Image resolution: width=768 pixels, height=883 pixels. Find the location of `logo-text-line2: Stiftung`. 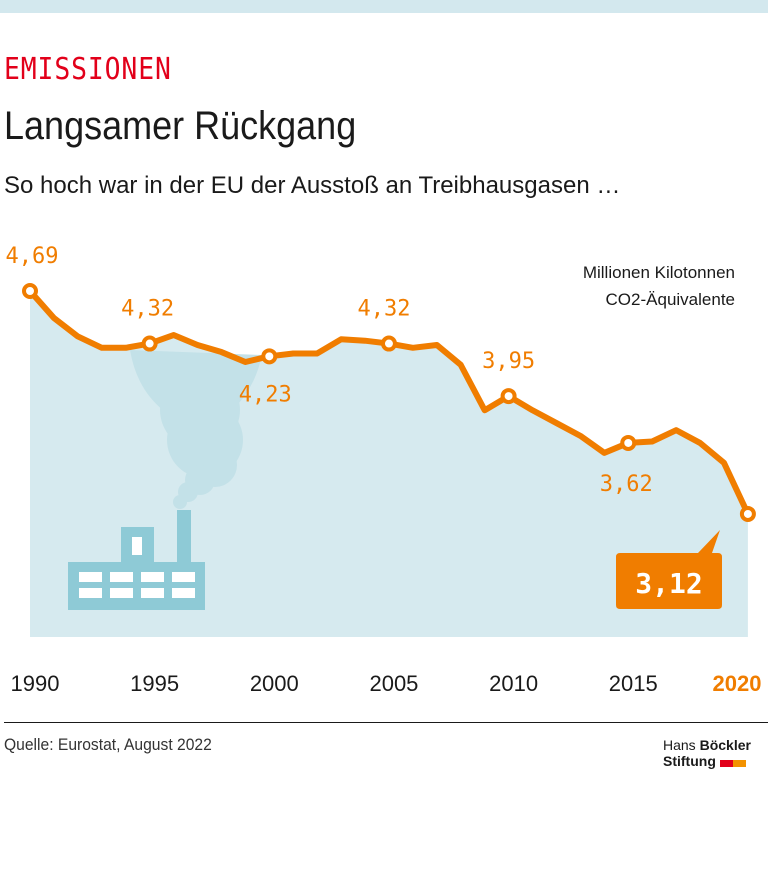

logo-text-line2: Stiftung is located at coordinates (689, 761).